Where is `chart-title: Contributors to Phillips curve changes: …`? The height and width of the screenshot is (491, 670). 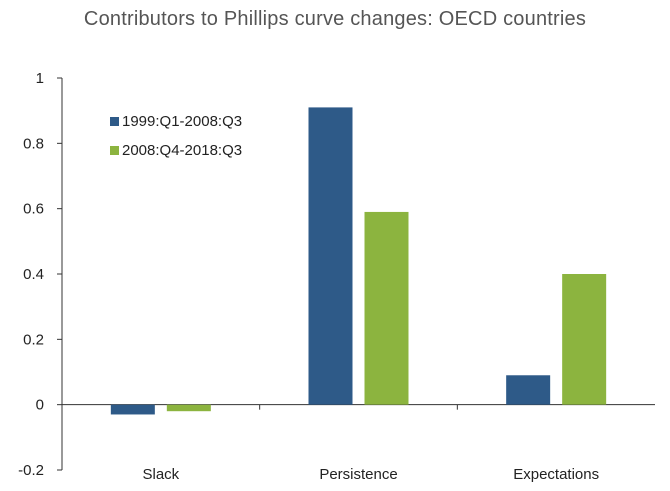 chart-title: Contributors to Phillips curve changes: … is located at coordinates (335, 19).